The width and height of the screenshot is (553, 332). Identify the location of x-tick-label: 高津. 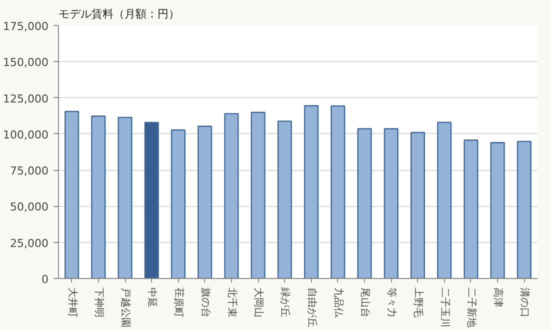
(498, 298).